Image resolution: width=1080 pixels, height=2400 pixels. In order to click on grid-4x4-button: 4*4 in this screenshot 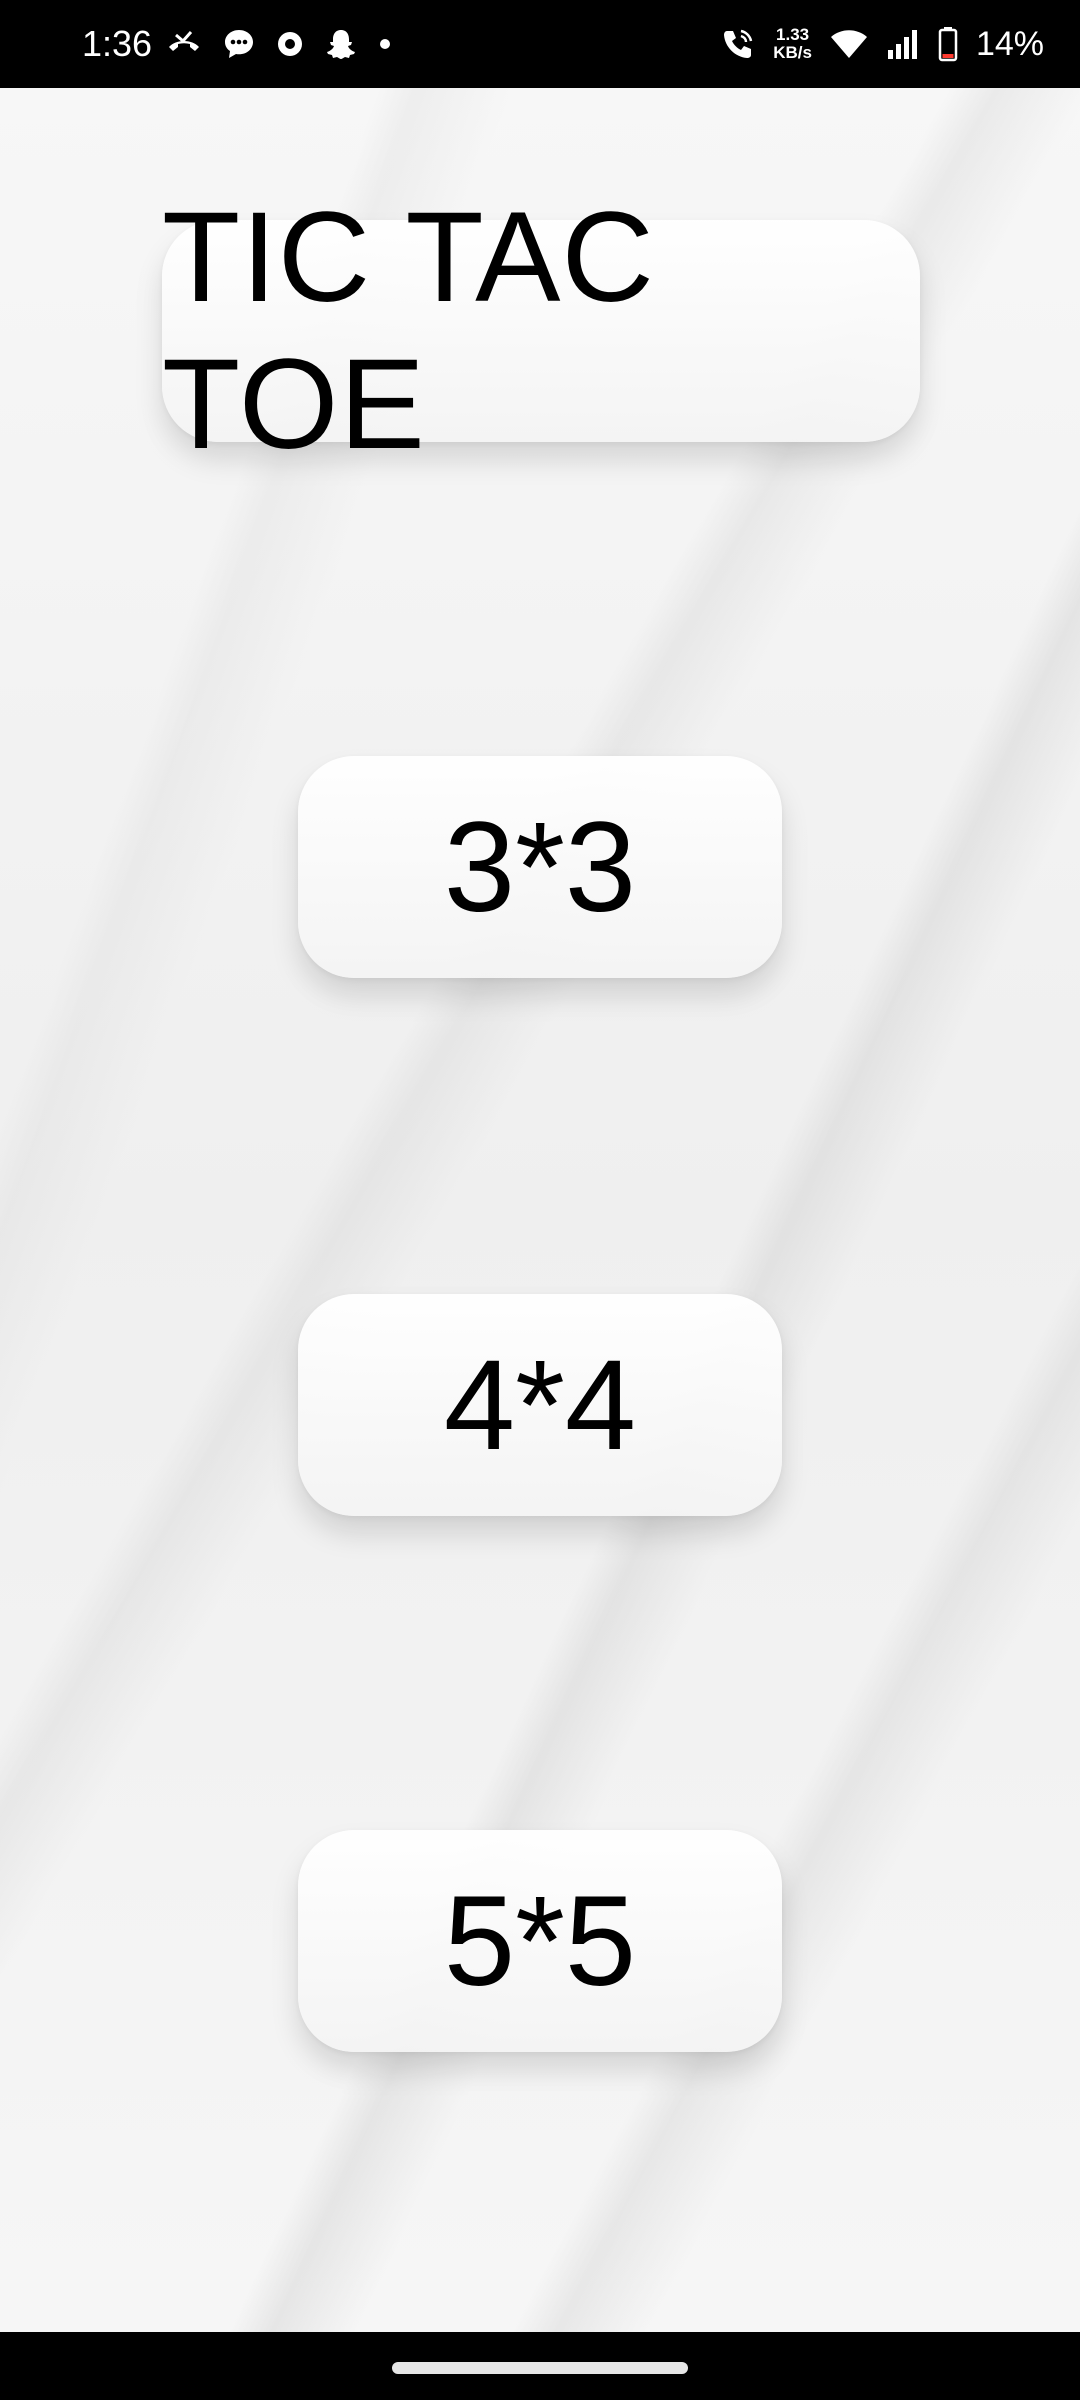, I will do `click(540, 1405)`.